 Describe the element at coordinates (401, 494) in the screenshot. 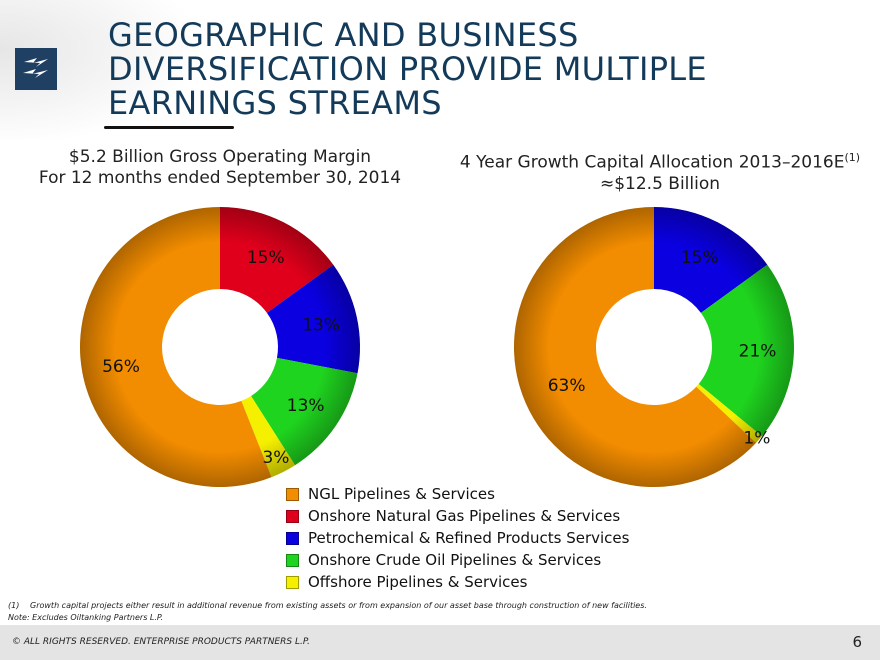

I see `legend-label-ngl: NGL Pipelines & Services` at that location.